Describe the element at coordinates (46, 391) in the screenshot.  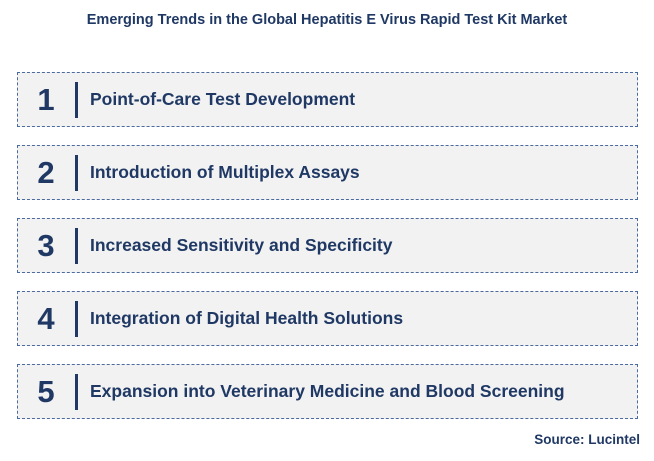
I see `trend-number: 5` at that location.